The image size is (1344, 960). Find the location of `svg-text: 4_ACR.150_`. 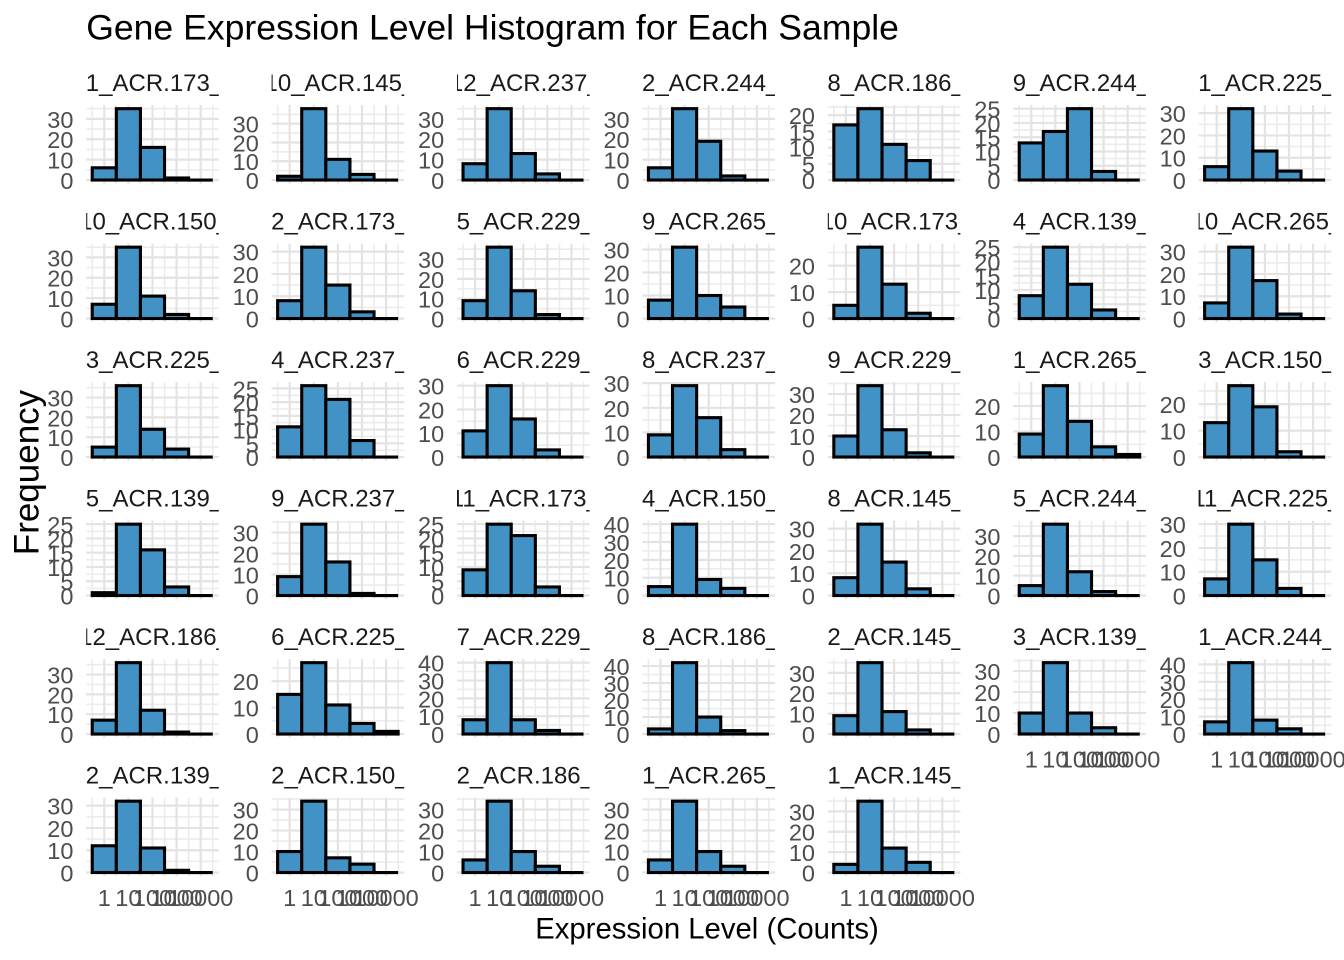

svg-text: 4_ACR.150_ is located at coordinates (711, 498).